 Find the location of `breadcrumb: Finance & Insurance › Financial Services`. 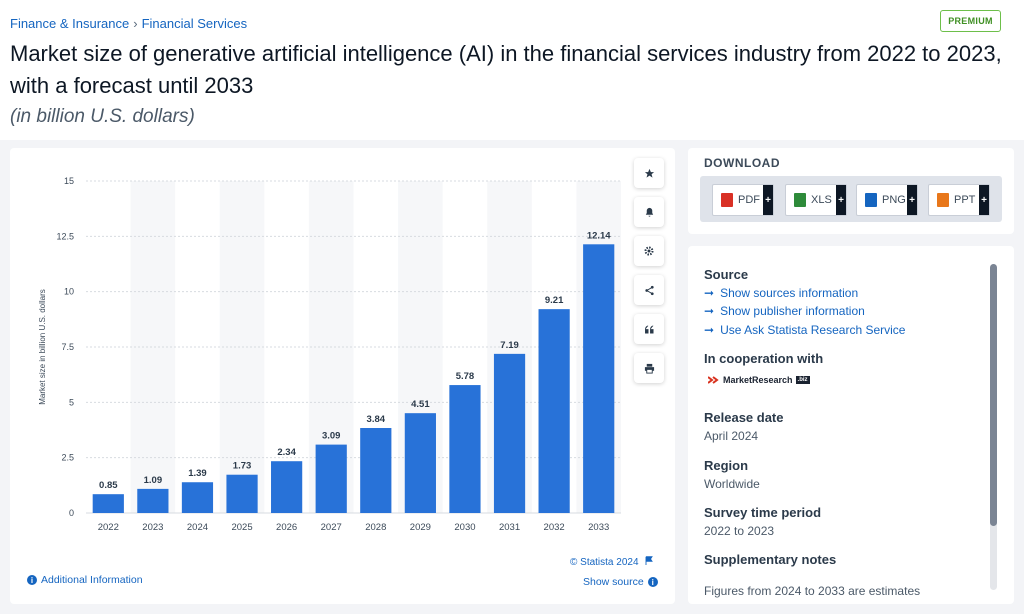

breadcrumb: Finance & Insurance › Financial Services is located at coordinates (128, 23).